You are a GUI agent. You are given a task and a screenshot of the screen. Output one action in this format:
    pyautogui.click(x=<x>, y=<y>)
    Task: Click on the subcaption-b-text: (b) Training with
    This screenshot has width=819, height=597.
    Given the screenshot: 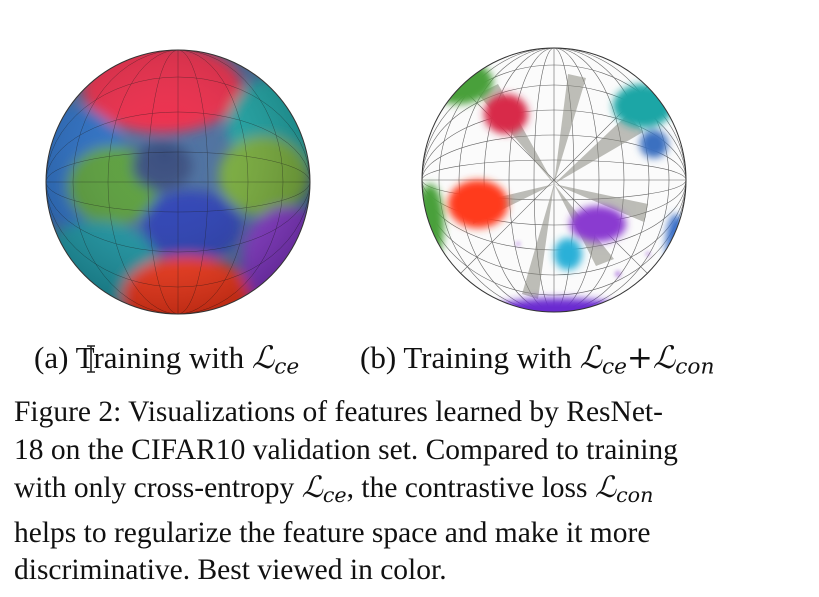 What is the action you would take?
    pyautogui.click(x=470, y=357)
    